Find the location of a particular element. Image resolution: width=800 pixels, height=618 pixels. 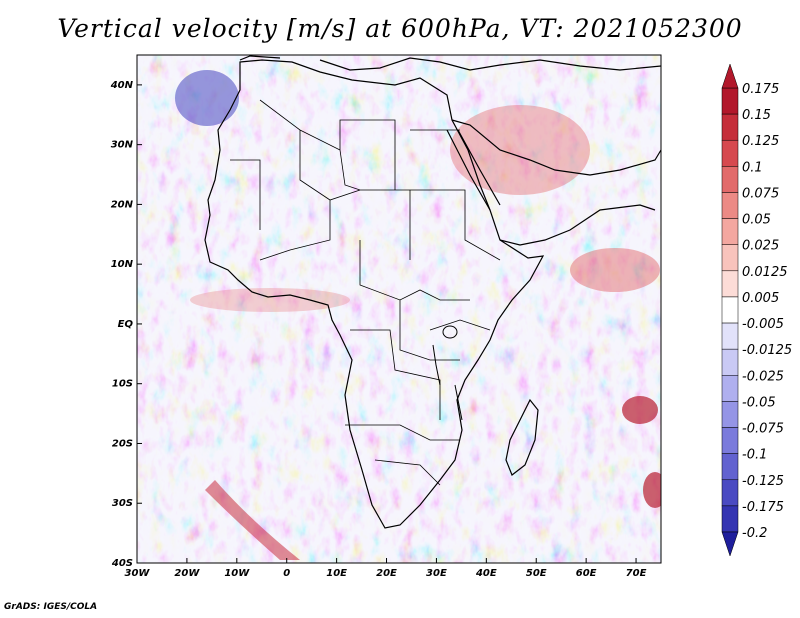

lakes is located at coordinates (447, 373).